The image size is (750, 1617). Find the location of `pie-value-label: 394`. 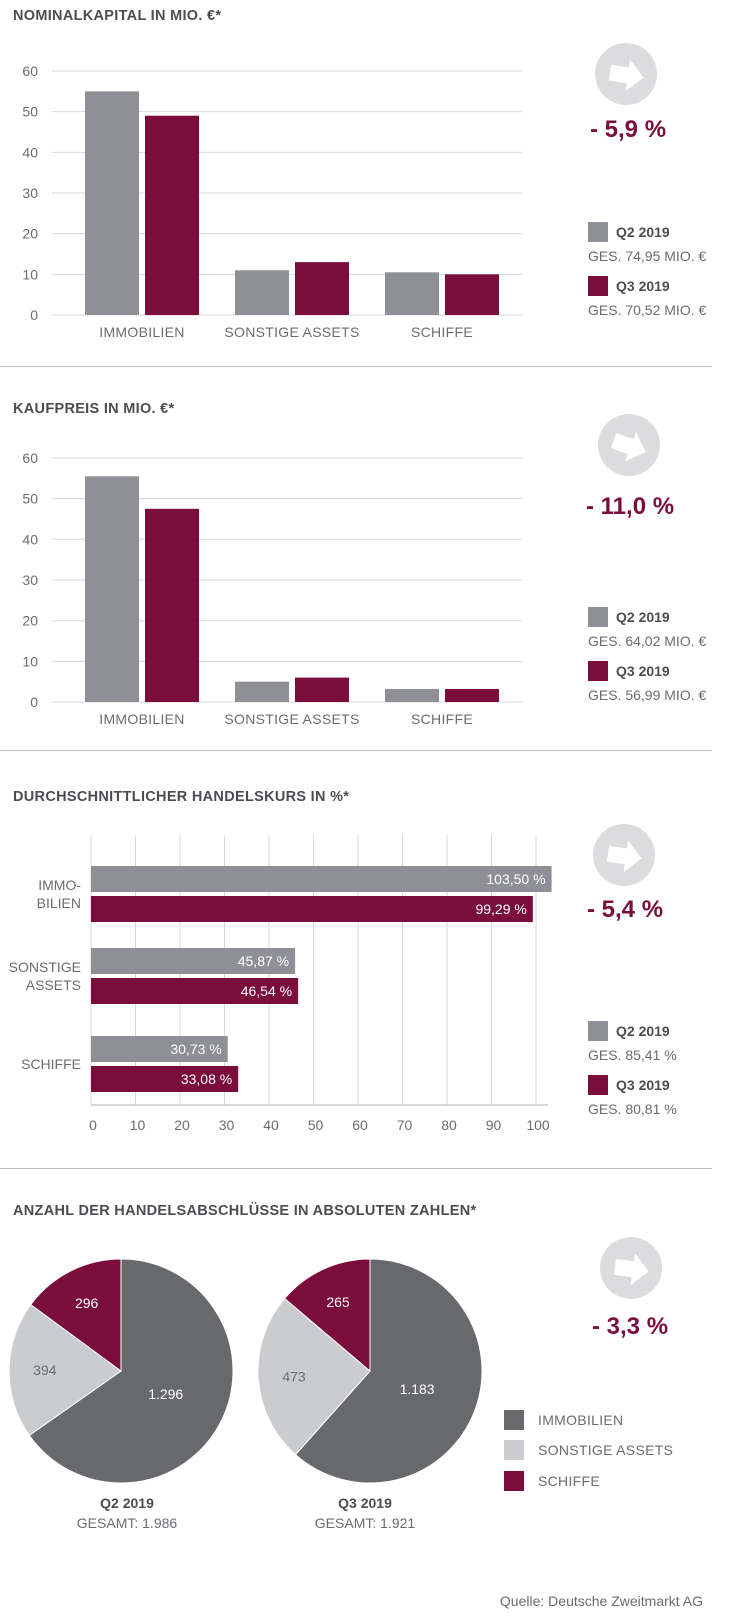

pie-value-label: 394 is located at coordinates (45, 1370).